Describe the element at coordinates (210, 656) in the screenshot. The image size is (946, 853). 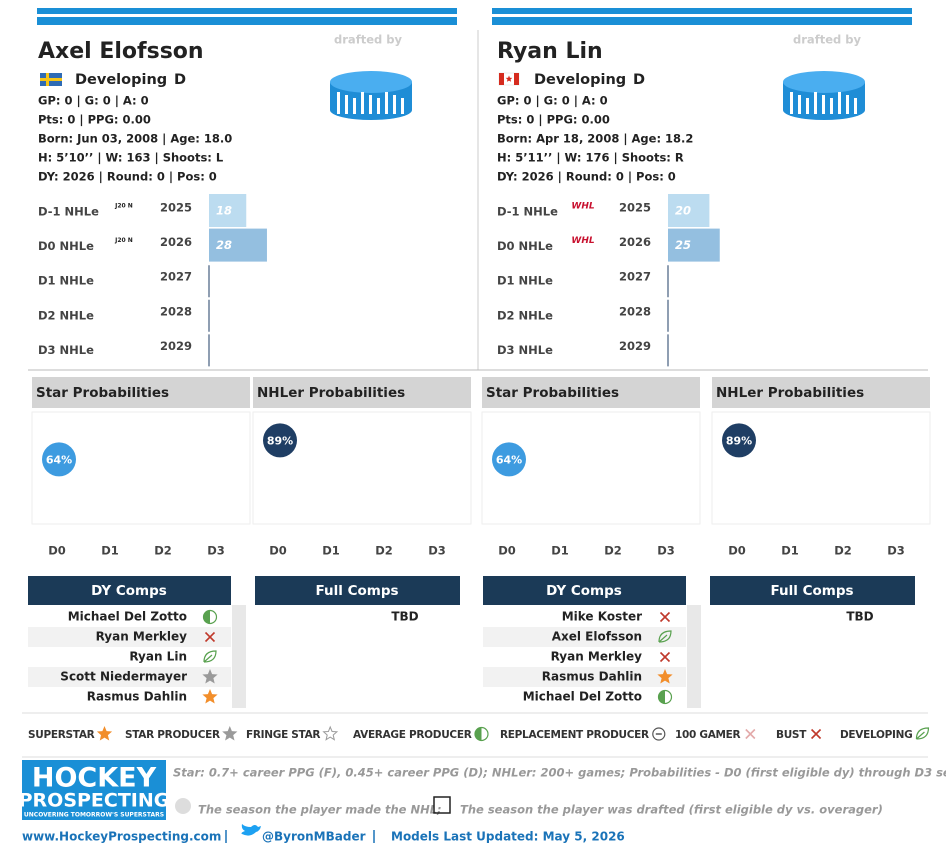
I see `icon-developing` at that location.